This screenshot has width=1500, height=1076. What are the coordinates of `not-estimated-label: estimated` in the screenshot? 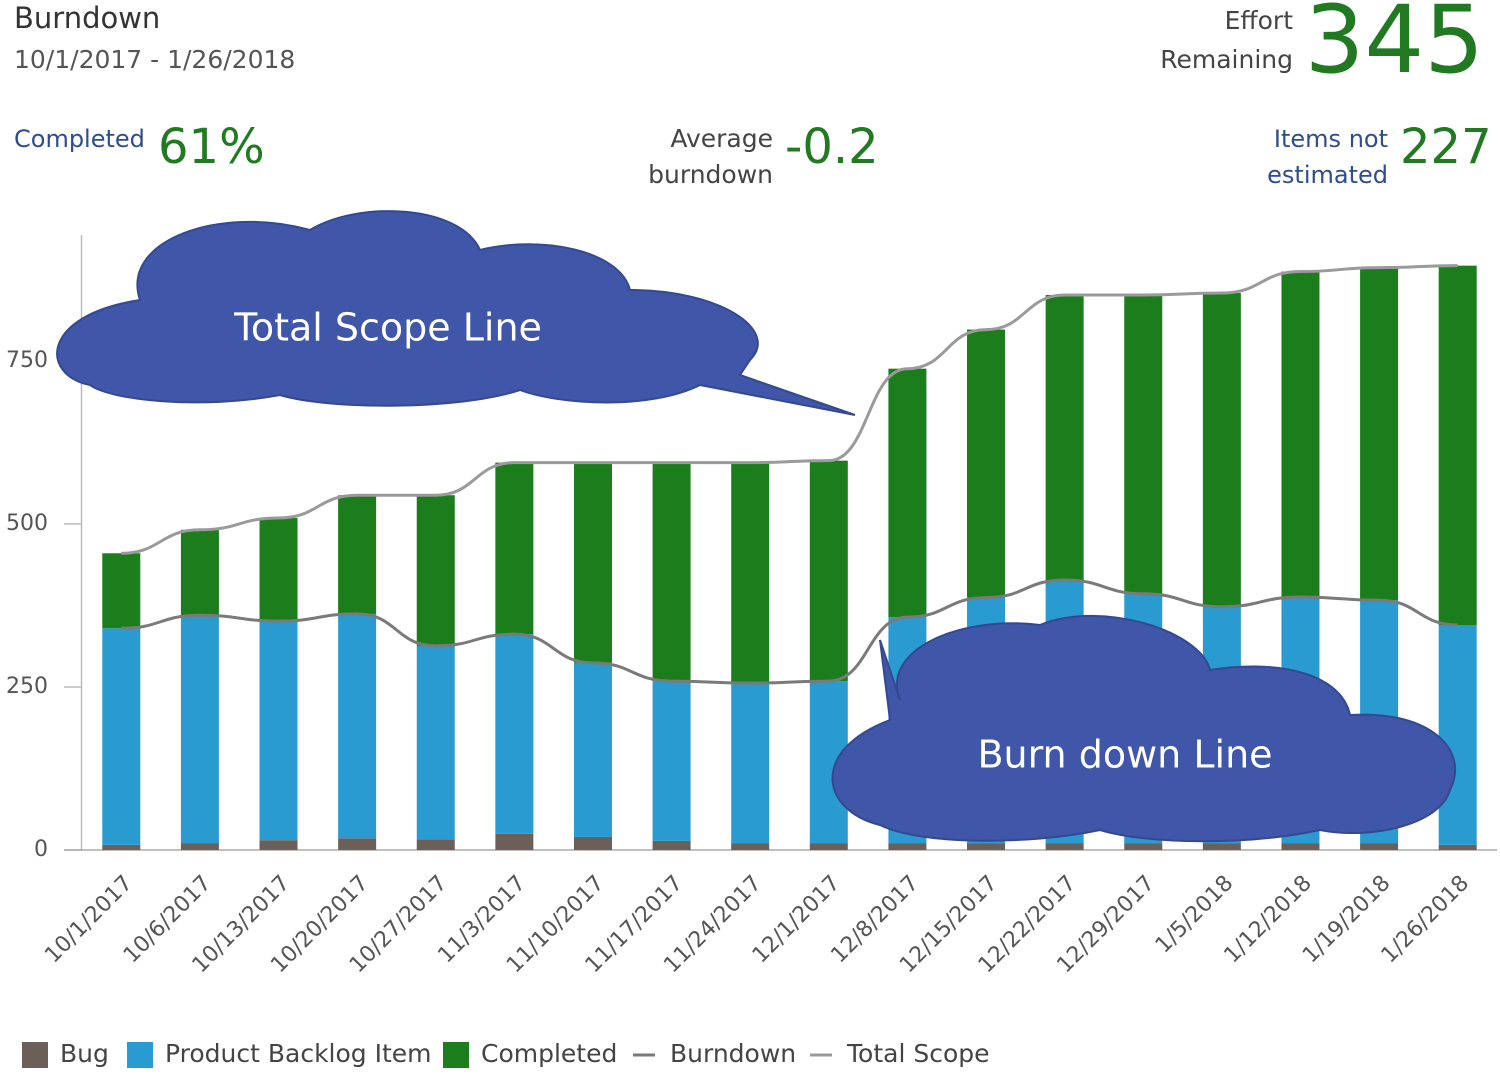 It's located at (1327, 175).